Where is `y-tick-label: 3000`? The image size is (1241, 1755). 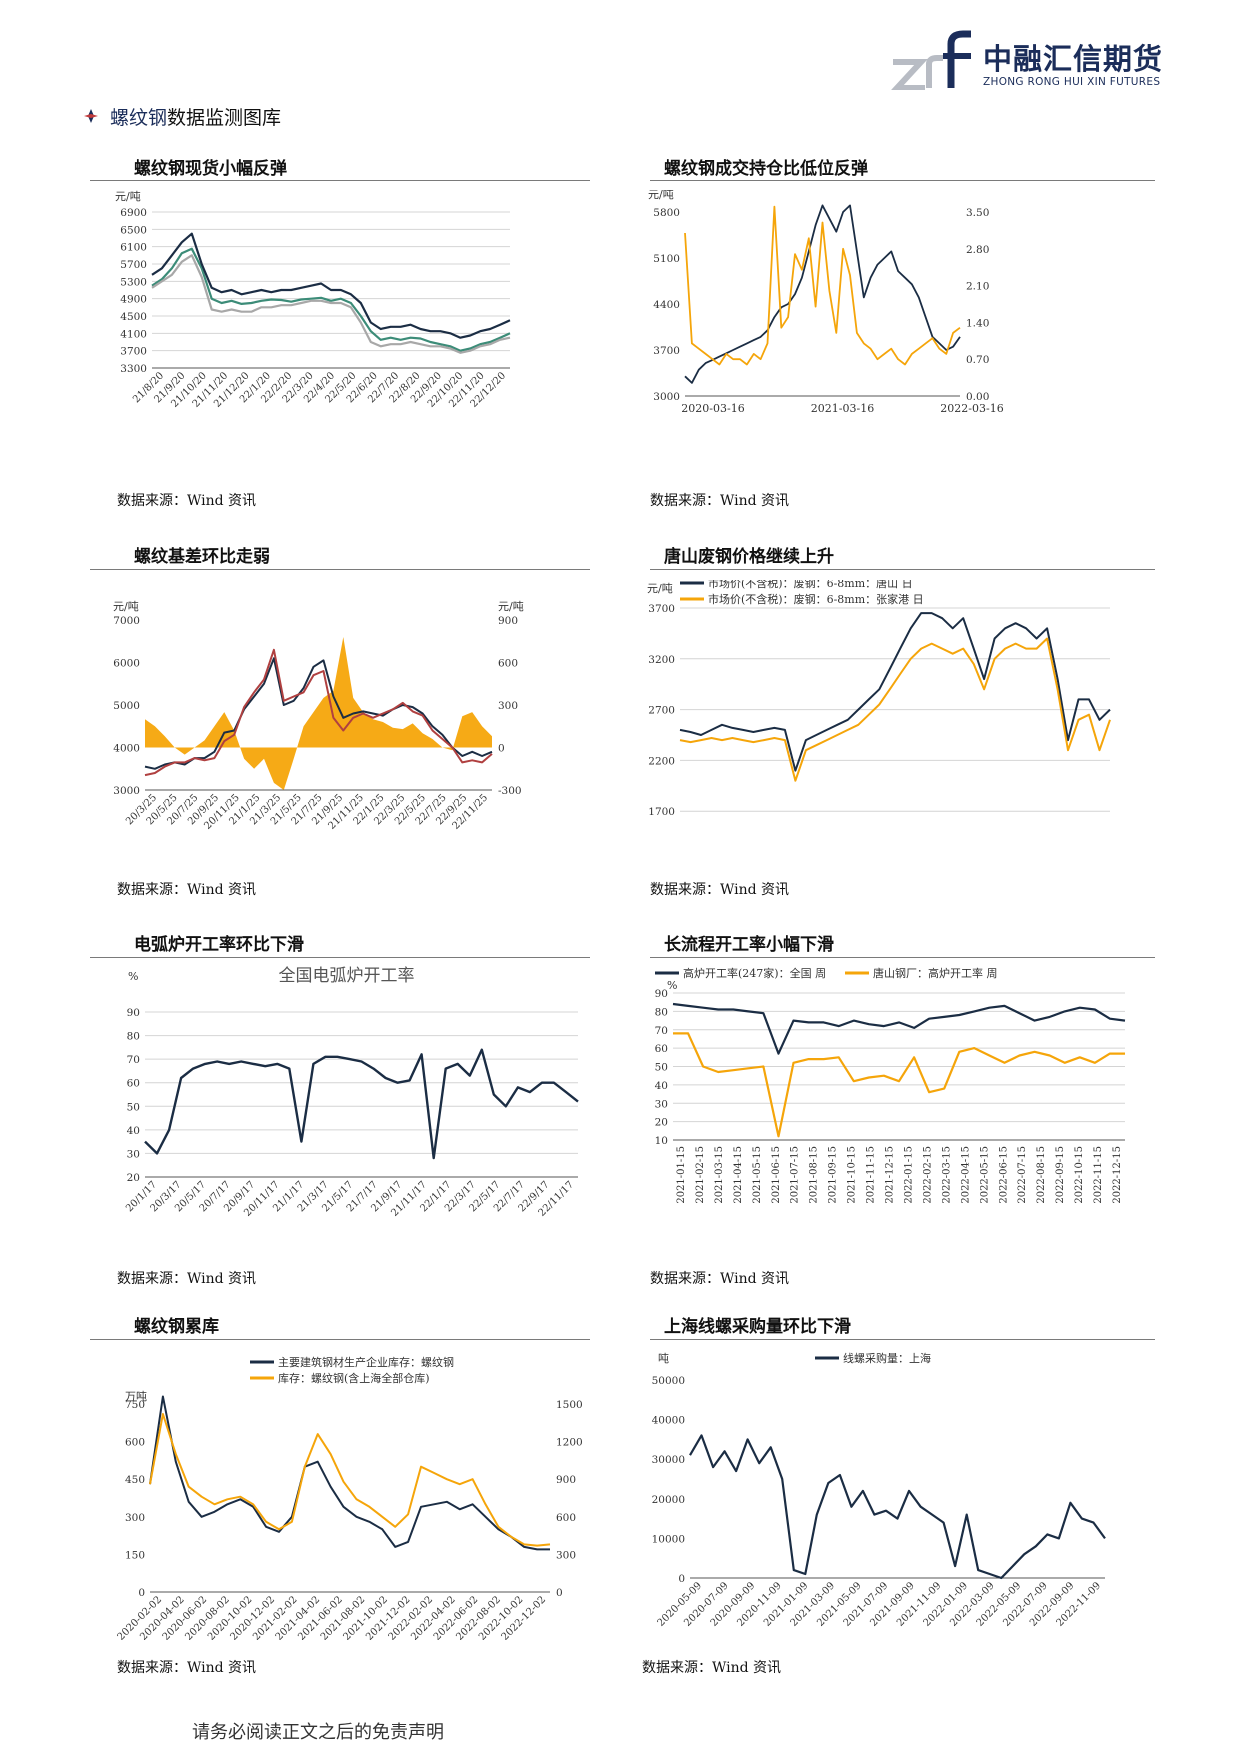
y-tick-label: 3000 is located at coordinates (666, 397).